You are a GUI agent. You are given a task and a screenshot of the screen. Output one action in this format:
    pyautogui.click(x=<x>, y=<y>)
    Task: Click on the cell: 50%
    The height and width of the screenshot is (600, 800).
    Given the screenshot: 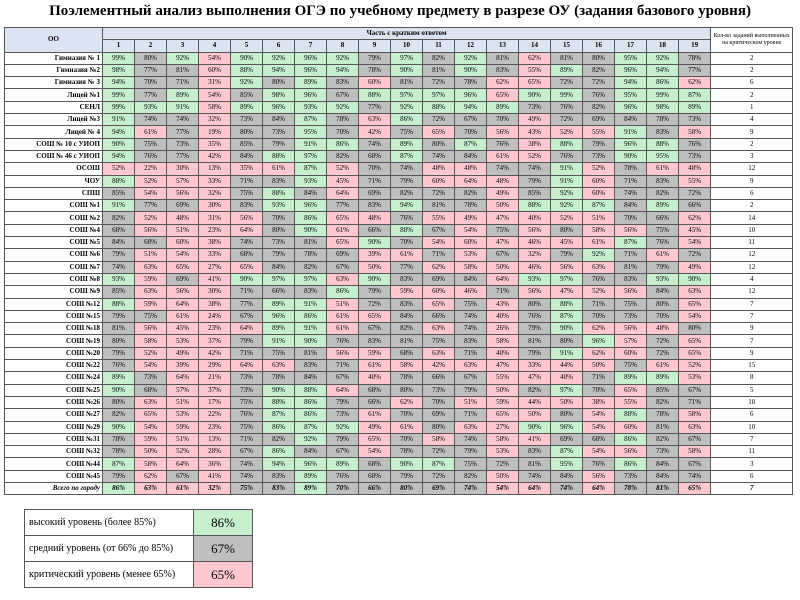 What is the action you would take?
    pyautogui.click(x=502, y=476)
    